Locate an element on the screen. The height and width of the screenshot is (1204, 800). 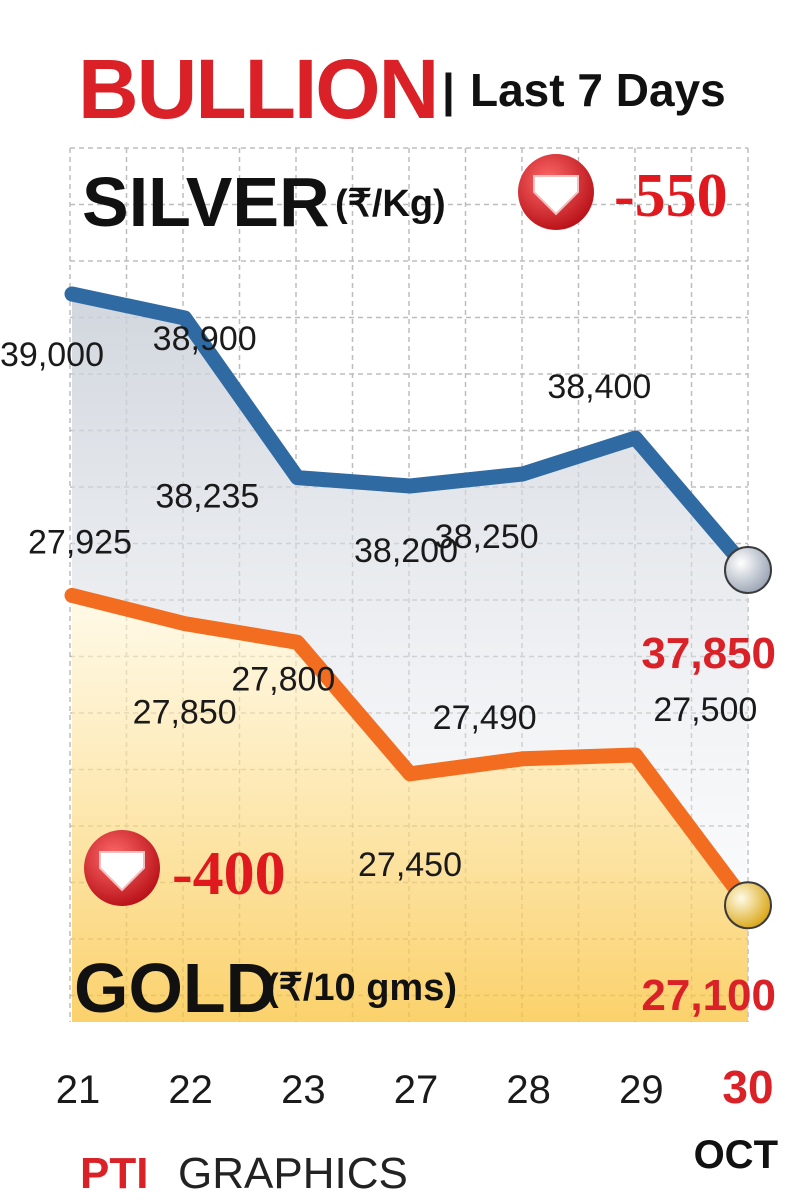
gold-data-label: 27,490 is located at coordinates (485, 718).